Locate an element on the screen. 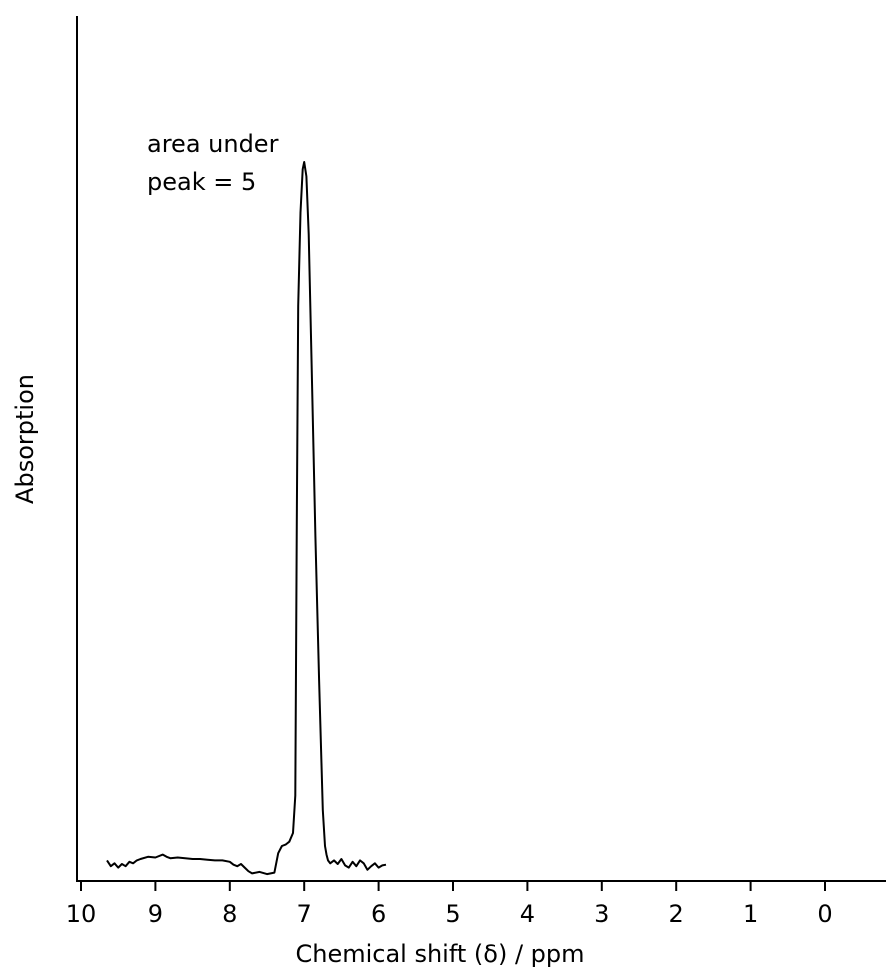  x-tick-label-7: 7 is located at coordinates (304, 914).